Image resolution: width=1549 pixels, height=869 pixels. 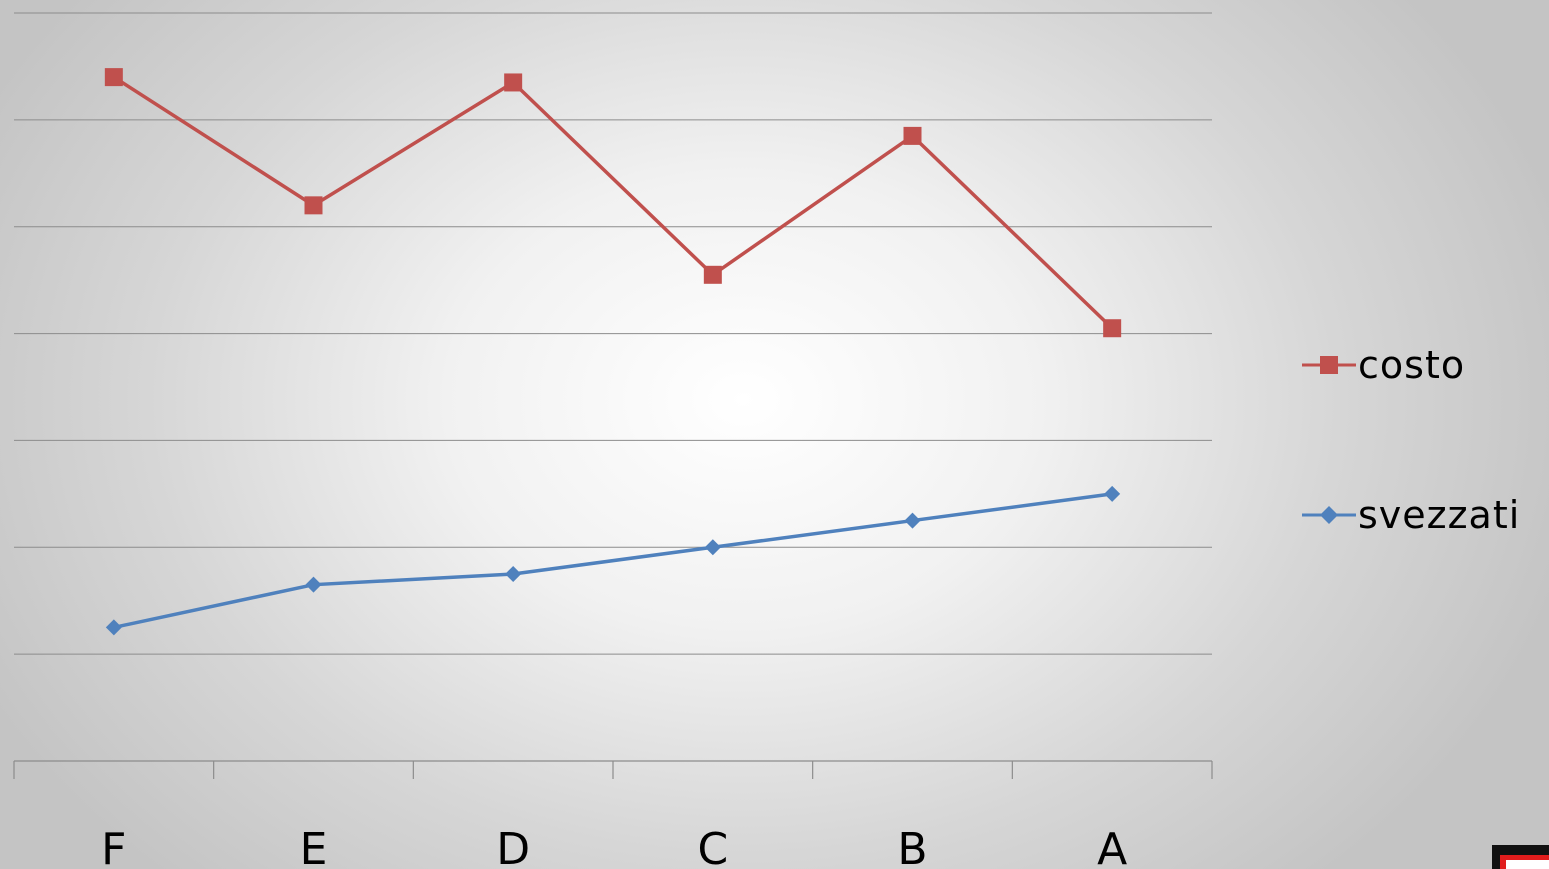 What do you see at coordinates (513, 846) in the screenshot?
I see `x-tick-label: D` at bounding box center [513, 846].